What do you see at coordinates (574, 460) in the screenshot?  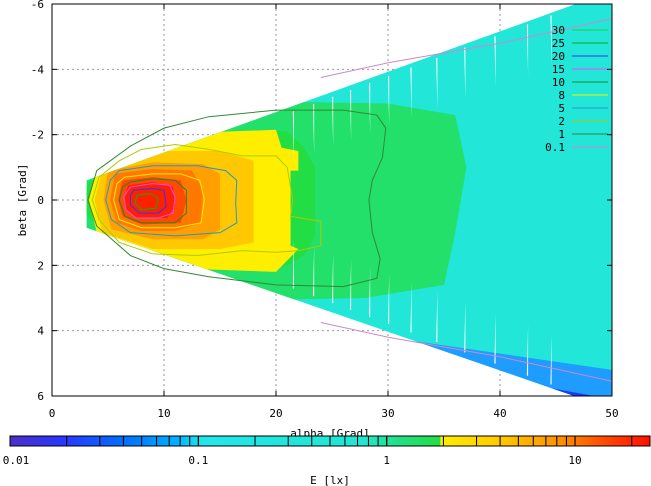 I see `colorbar-tick-label: 10` at bounding box center [574, 460].